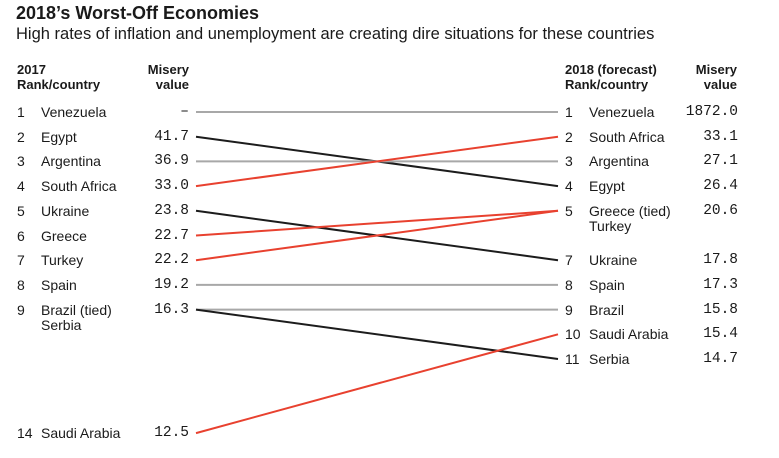  Describe the element at coordinates (611, 69) in the screenshot. I see `right-header-year: 2018 (forecast)` at that location.